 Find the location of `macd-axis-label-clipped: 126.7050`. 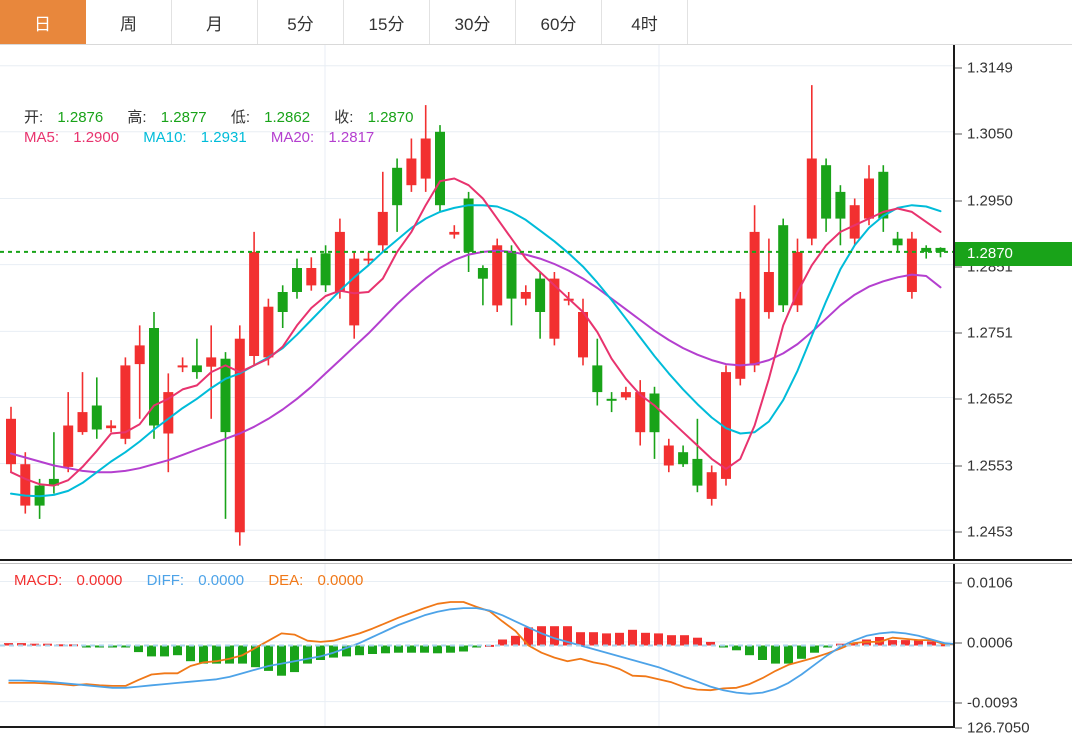

macd-axis-label-clipped: 126.7050 is located at coordinates (998, 728).